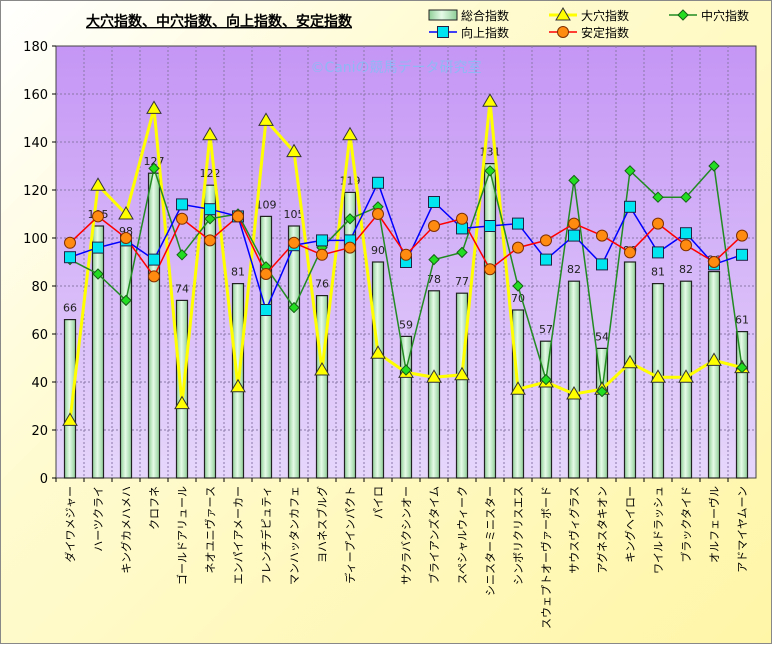  I want to click on bar-data-label: 66, so click(70, 308).